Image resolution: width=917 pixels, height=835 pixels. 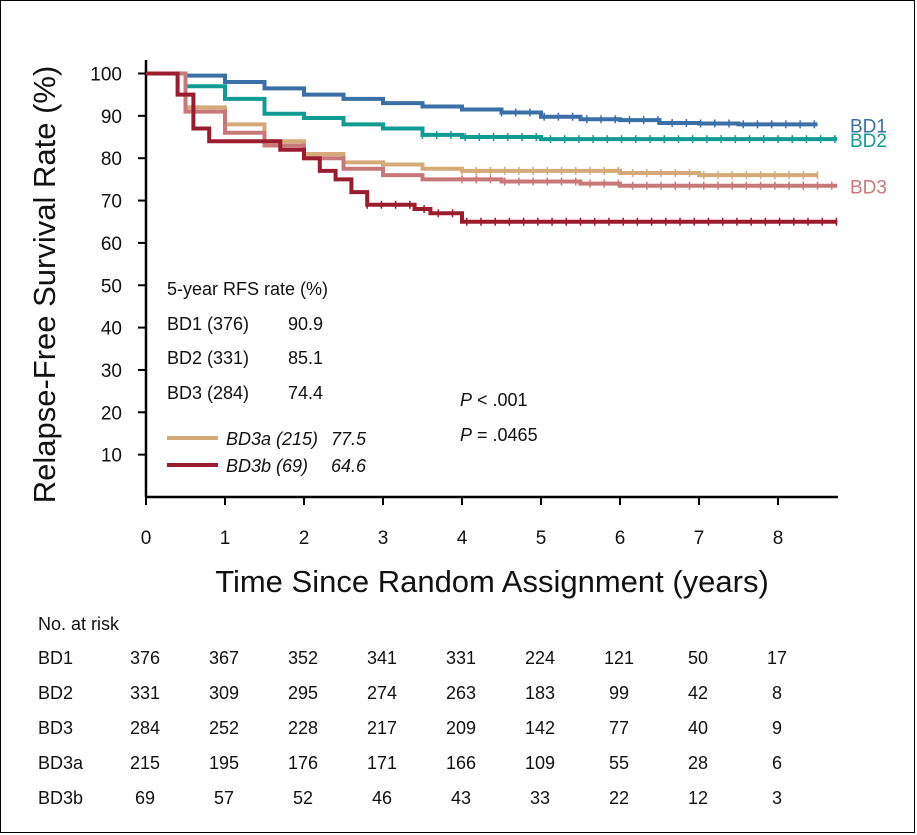 What do you see at coordinates (349, 439) in the screenshot?
I see `legend-value: 77.5` at bounding box center [349, 439].